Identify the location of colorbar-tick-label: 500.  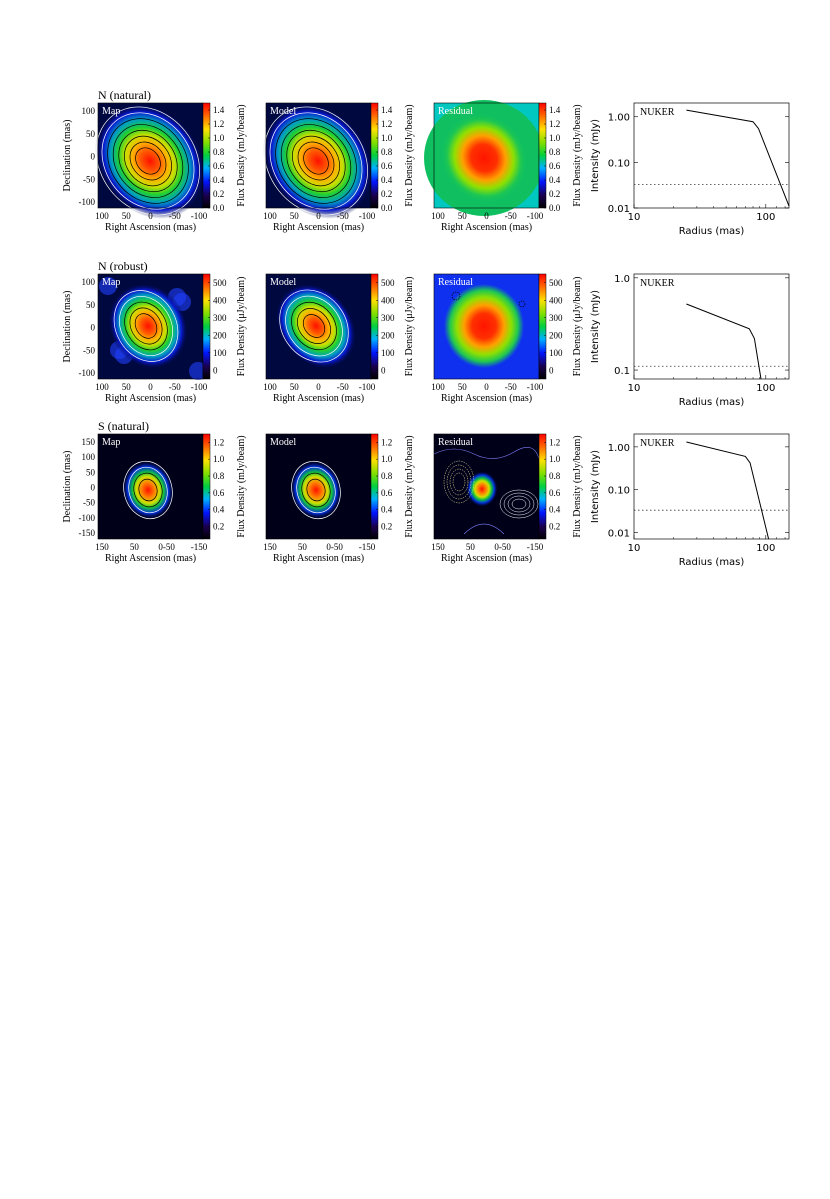
(388, 283).